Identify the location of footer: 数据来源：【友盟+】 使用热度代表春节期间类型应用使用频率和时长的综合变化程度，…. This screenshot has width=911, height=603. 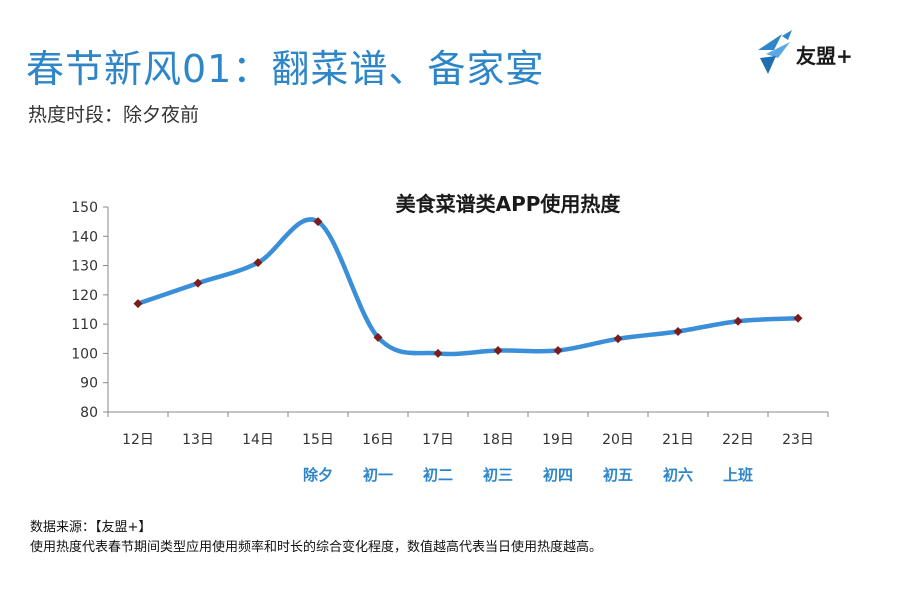
(316, 538).